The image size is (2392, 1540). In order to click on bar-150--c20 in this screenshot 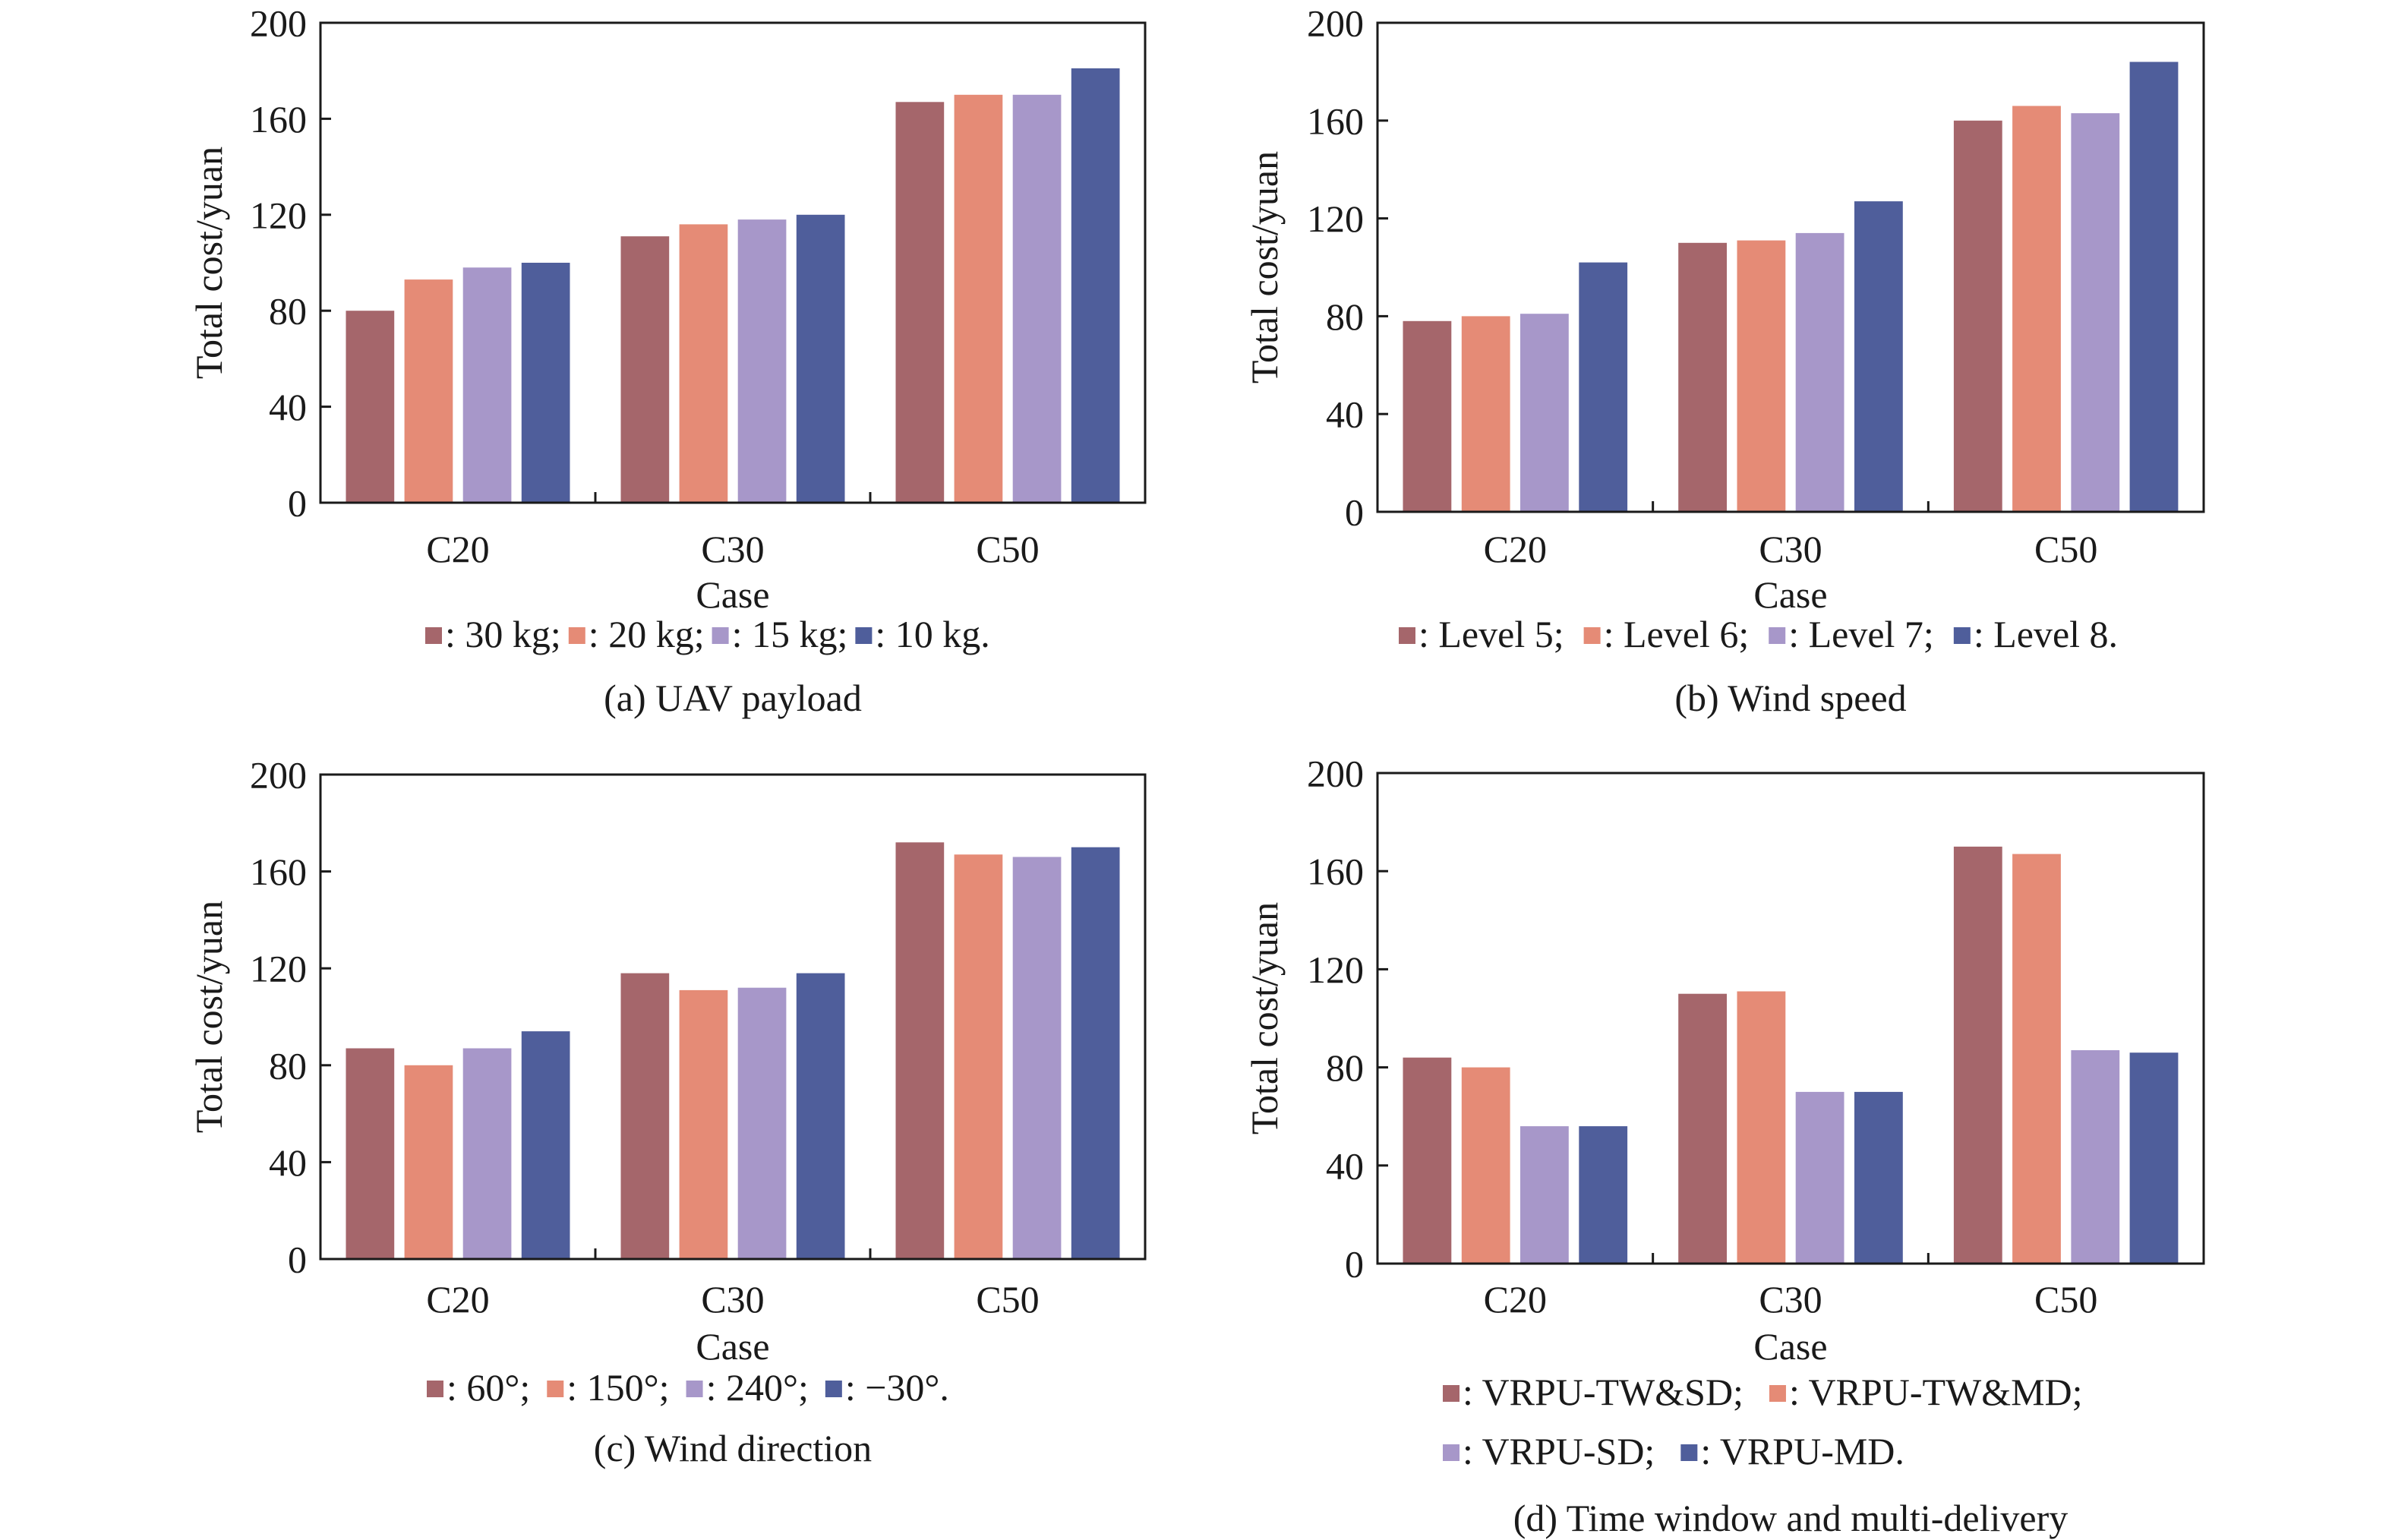, I will do `click(428, 1162)`.